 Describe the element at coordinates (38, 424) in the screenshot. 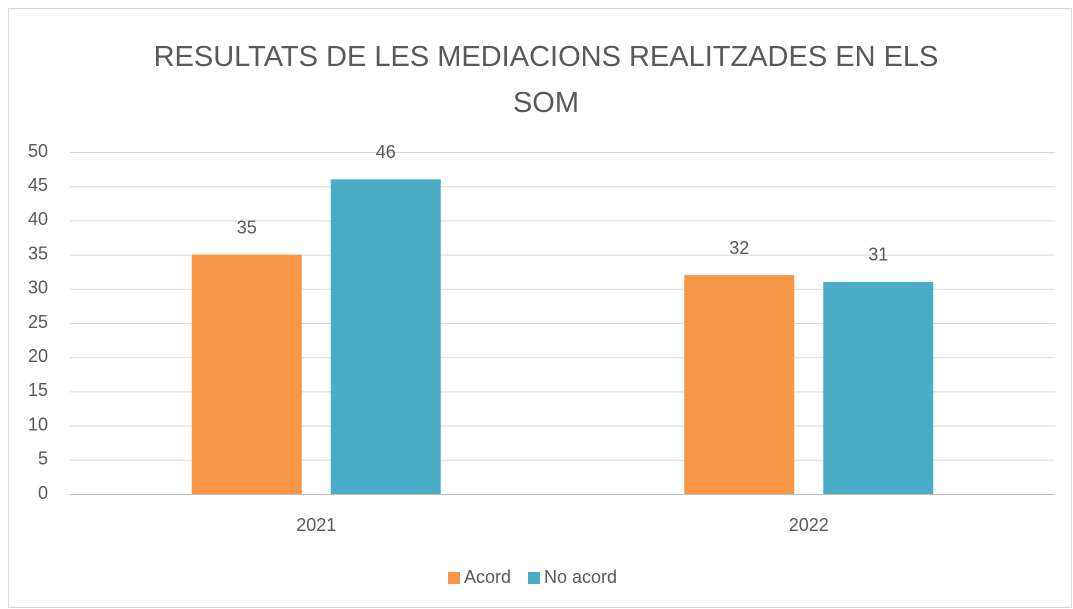

I see `y-tick-label: 10` at that location.